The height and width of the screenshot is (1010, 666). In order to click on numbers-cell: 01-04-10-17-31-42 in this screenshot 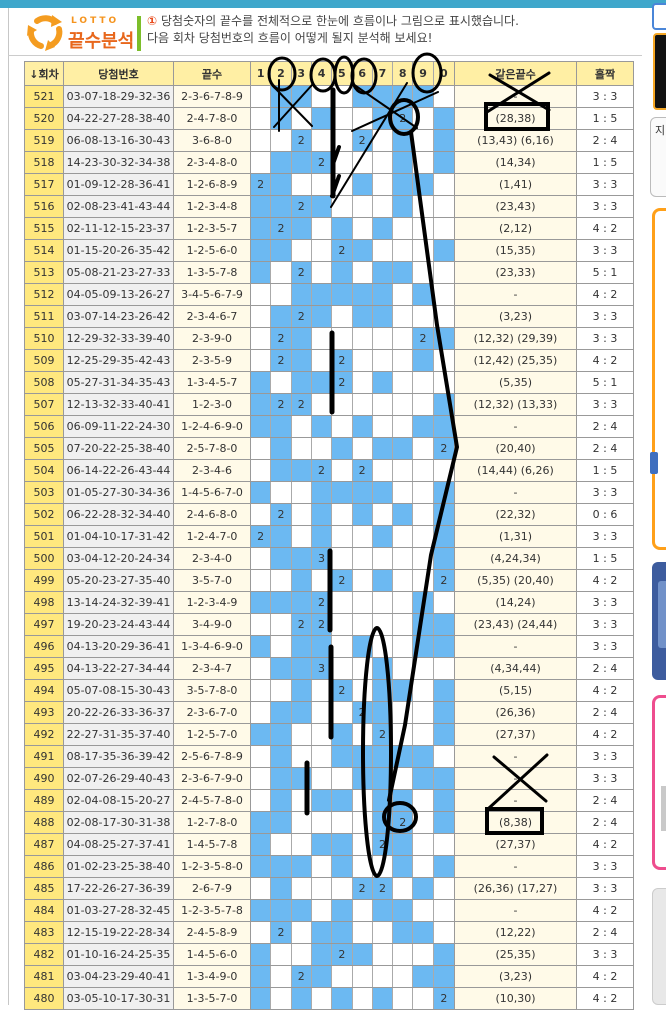, I will do `click(119, 537)`.